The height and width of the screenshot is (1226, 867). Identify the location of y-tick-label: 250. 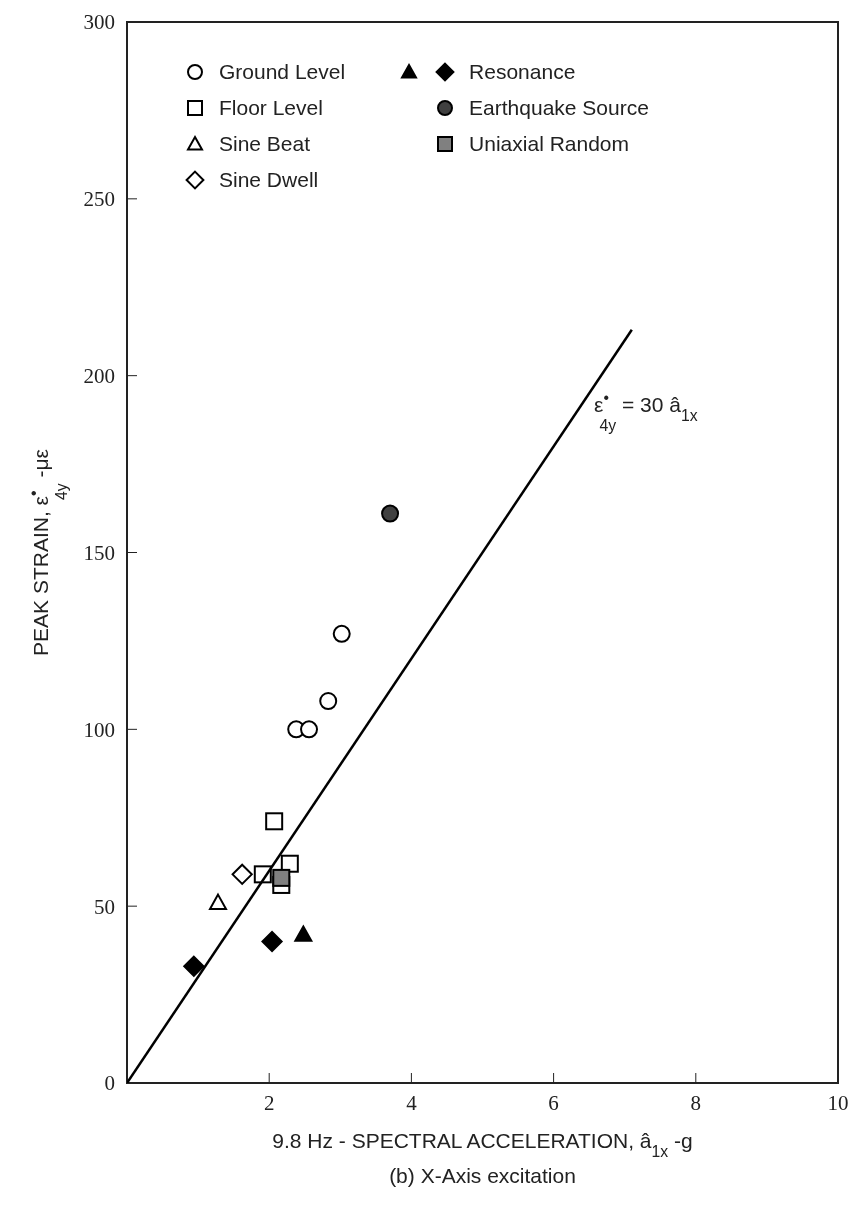
(99, 199).